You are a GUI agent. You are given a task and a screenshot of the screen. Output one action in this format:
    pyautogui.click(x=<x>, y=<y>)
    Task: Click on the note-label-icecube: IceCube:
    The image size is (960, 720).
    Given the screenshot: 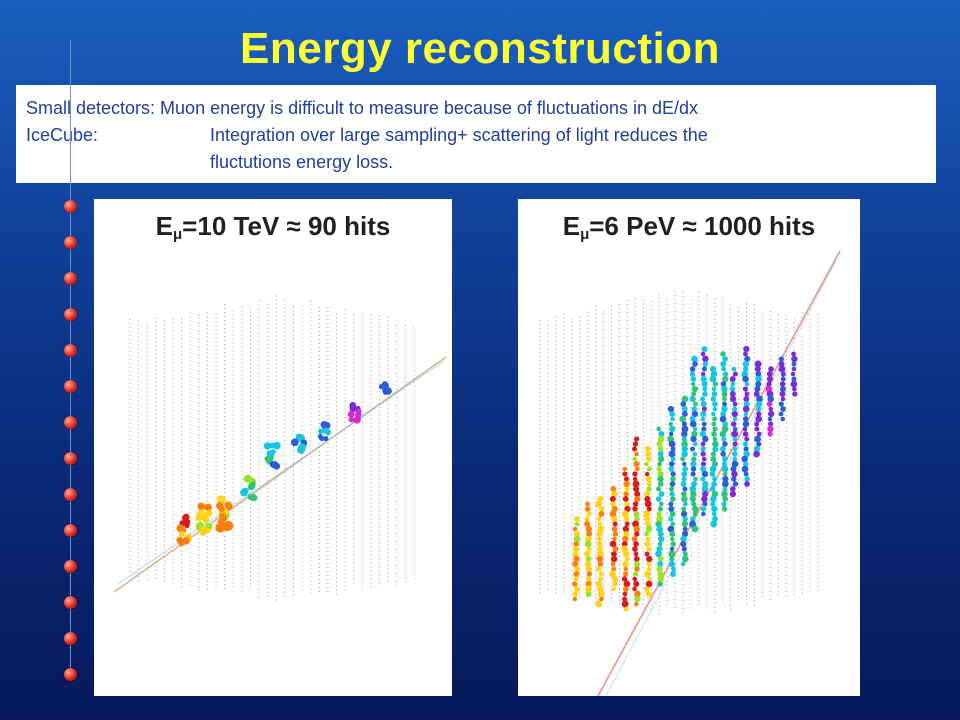 What is the action you would take?
    pyautogui.click(x=62, y=135)
    